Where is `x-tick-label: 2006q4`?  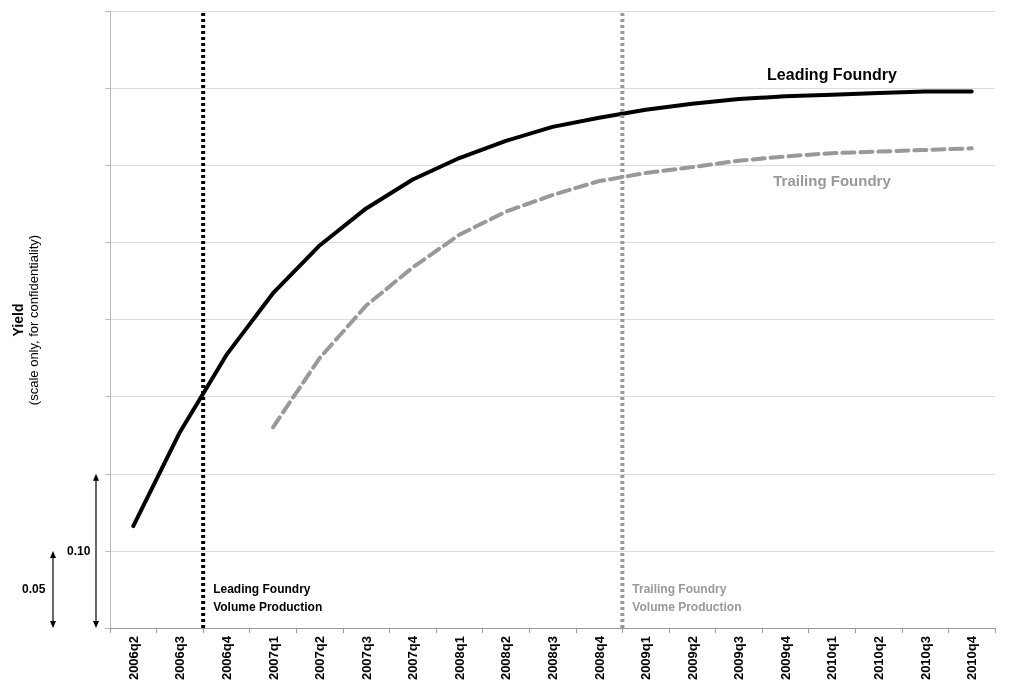
x-tick-label: 2006q4 is located at coordinates (226, 658).